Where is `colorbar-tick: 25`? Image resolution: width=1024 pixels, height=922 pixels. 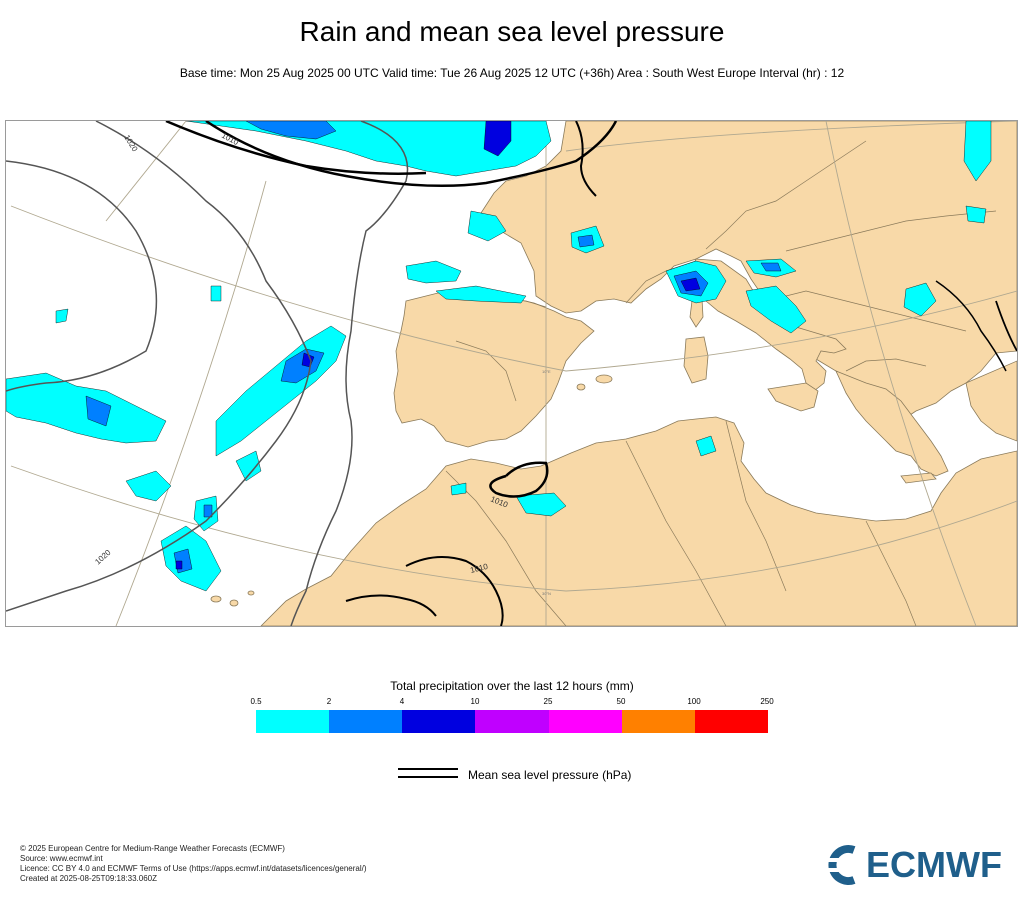
colorbar-tick: 25 is located at coordinates (548, 701).